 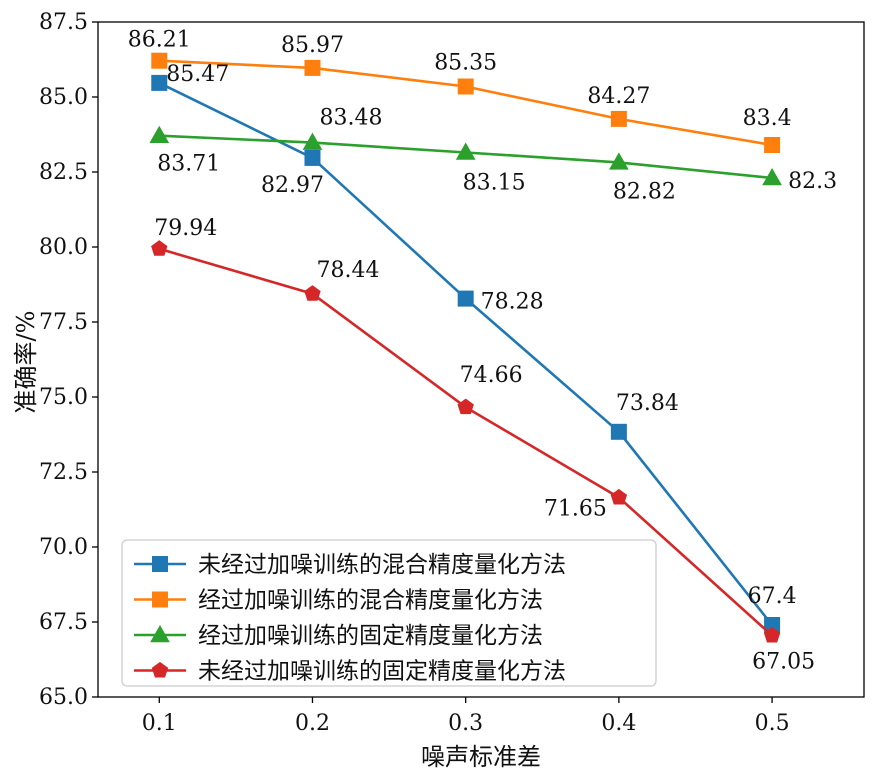 What do you see at coordinates (26, 362) in the screenshot?
I see `y-axis-label: 准确率/%` at bounding box center [26, 362].